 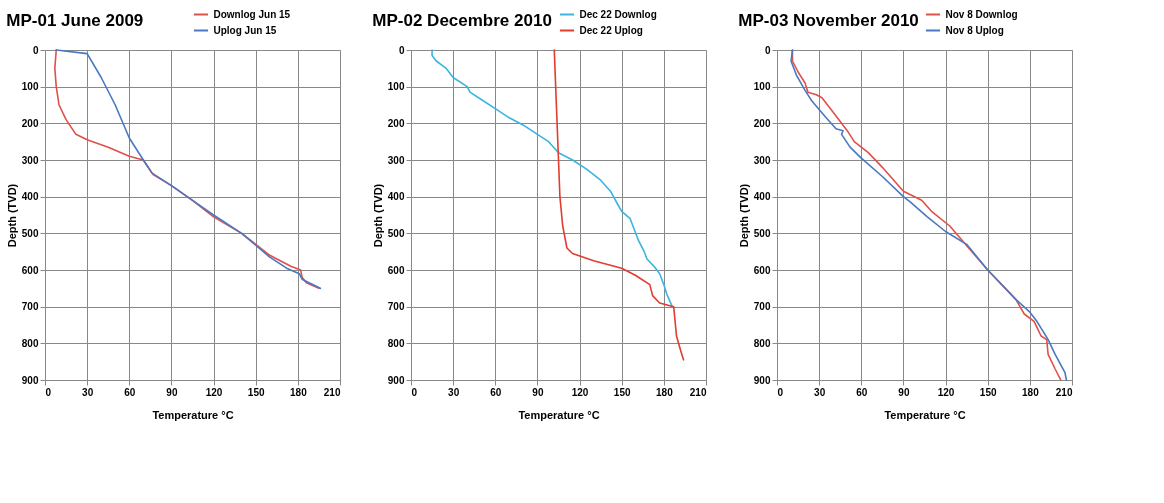 What do you see at coordinates (462, 20) in the screenshot?
I see `chart-title: MP-02 Decembre 2010` at bounding box center [462, 20].